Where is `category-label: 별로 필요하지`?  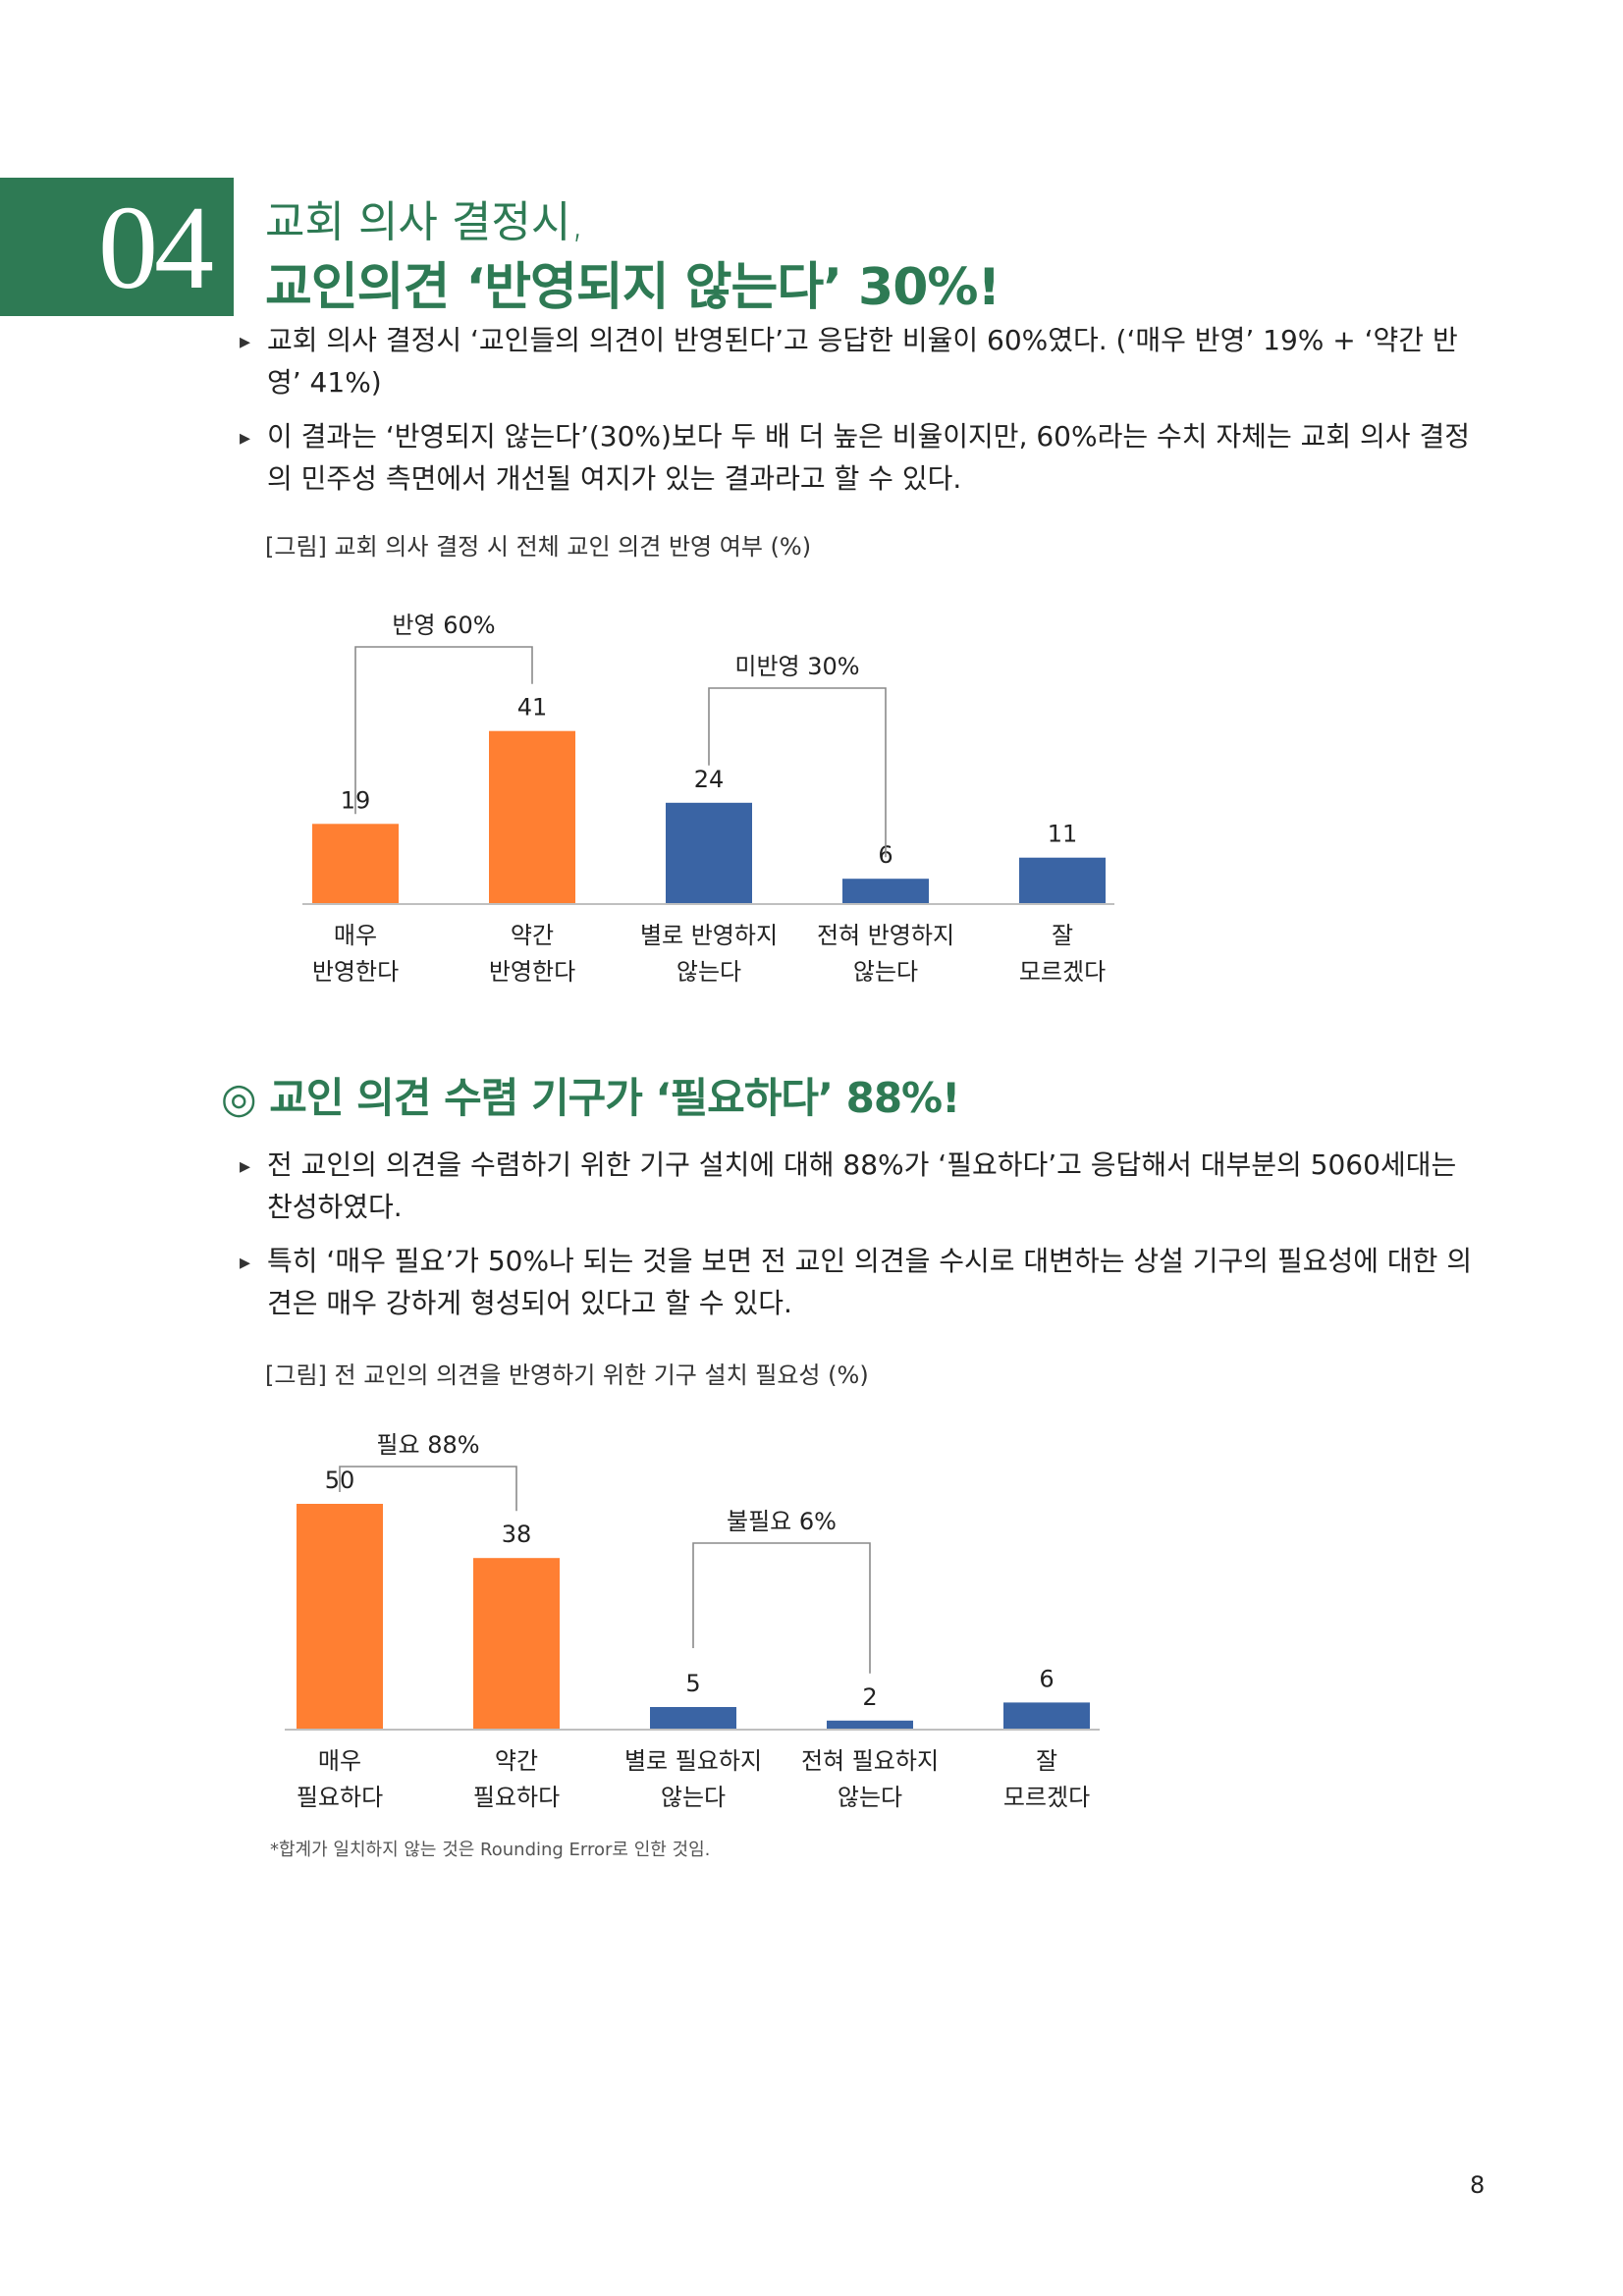 category-label: 별로 필요하지 is located at coordinates (693, 1761).